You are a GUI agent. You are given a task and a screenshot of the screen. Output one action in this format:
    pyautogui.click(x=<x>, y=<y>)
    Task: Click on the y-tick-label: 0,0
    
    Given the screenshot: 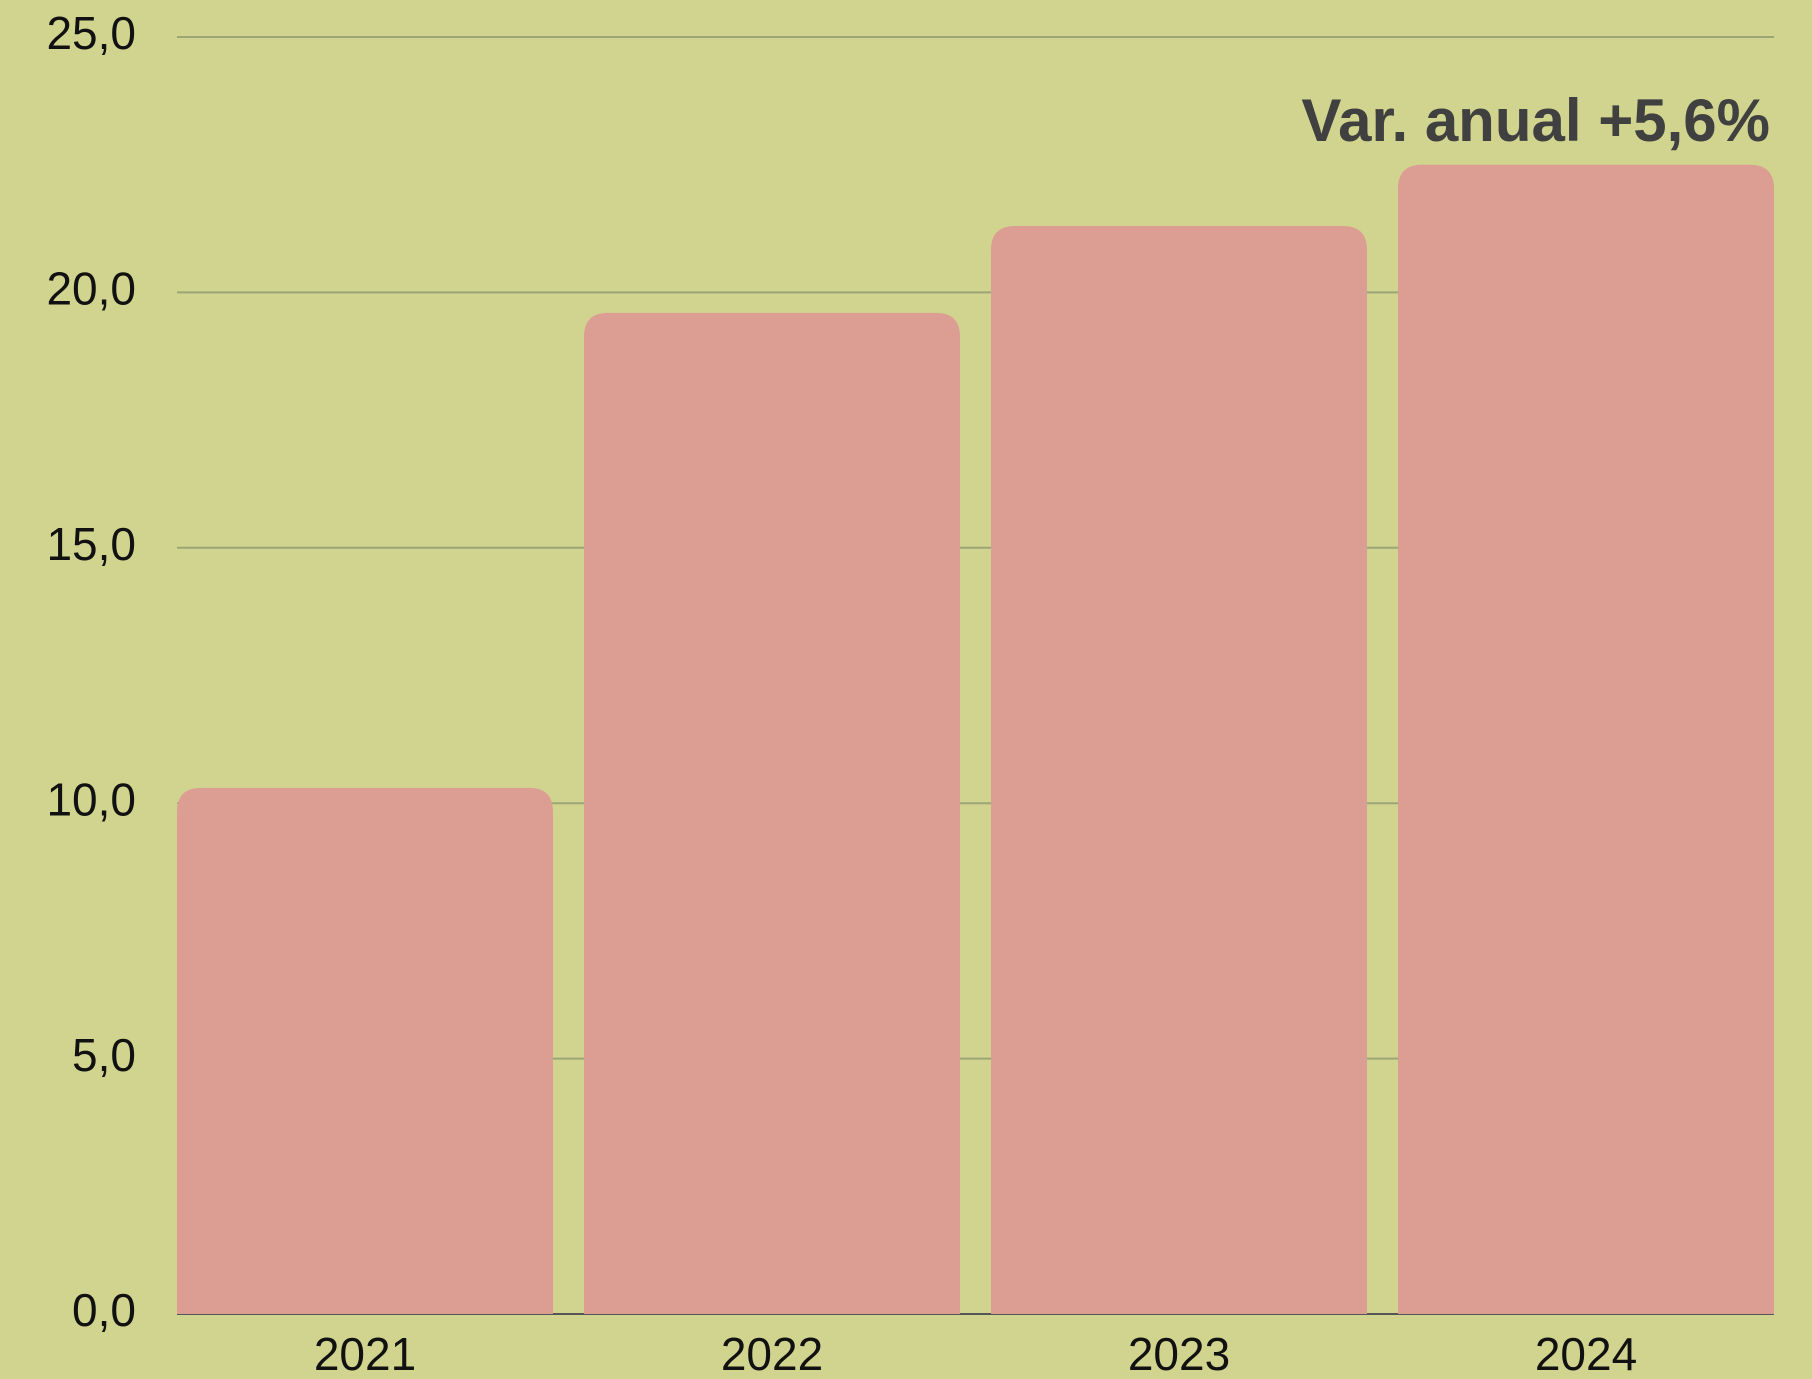 What is the action you would take?
    pyautogui.click(x=104, y=1310)
    